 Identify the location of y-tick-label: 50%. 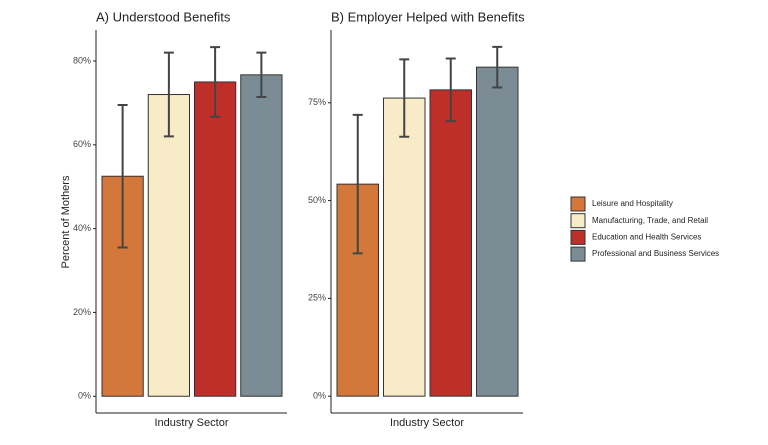
(317, 200).